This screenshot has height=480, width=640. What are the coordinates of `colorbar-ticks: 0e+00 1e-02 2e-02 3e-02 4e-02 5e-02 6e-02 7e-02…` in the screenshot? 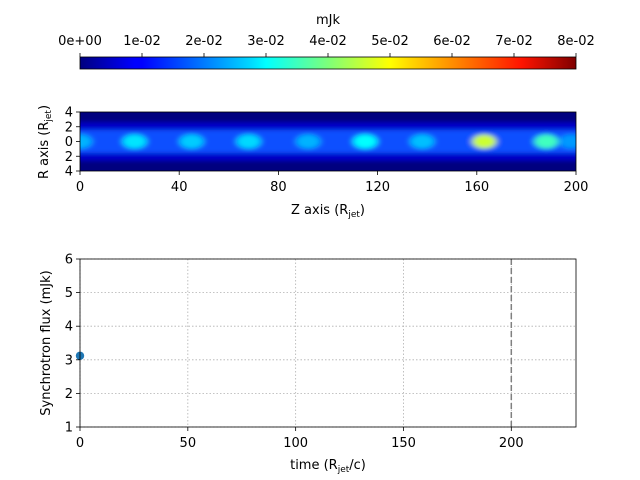 It's located at (326, 45).